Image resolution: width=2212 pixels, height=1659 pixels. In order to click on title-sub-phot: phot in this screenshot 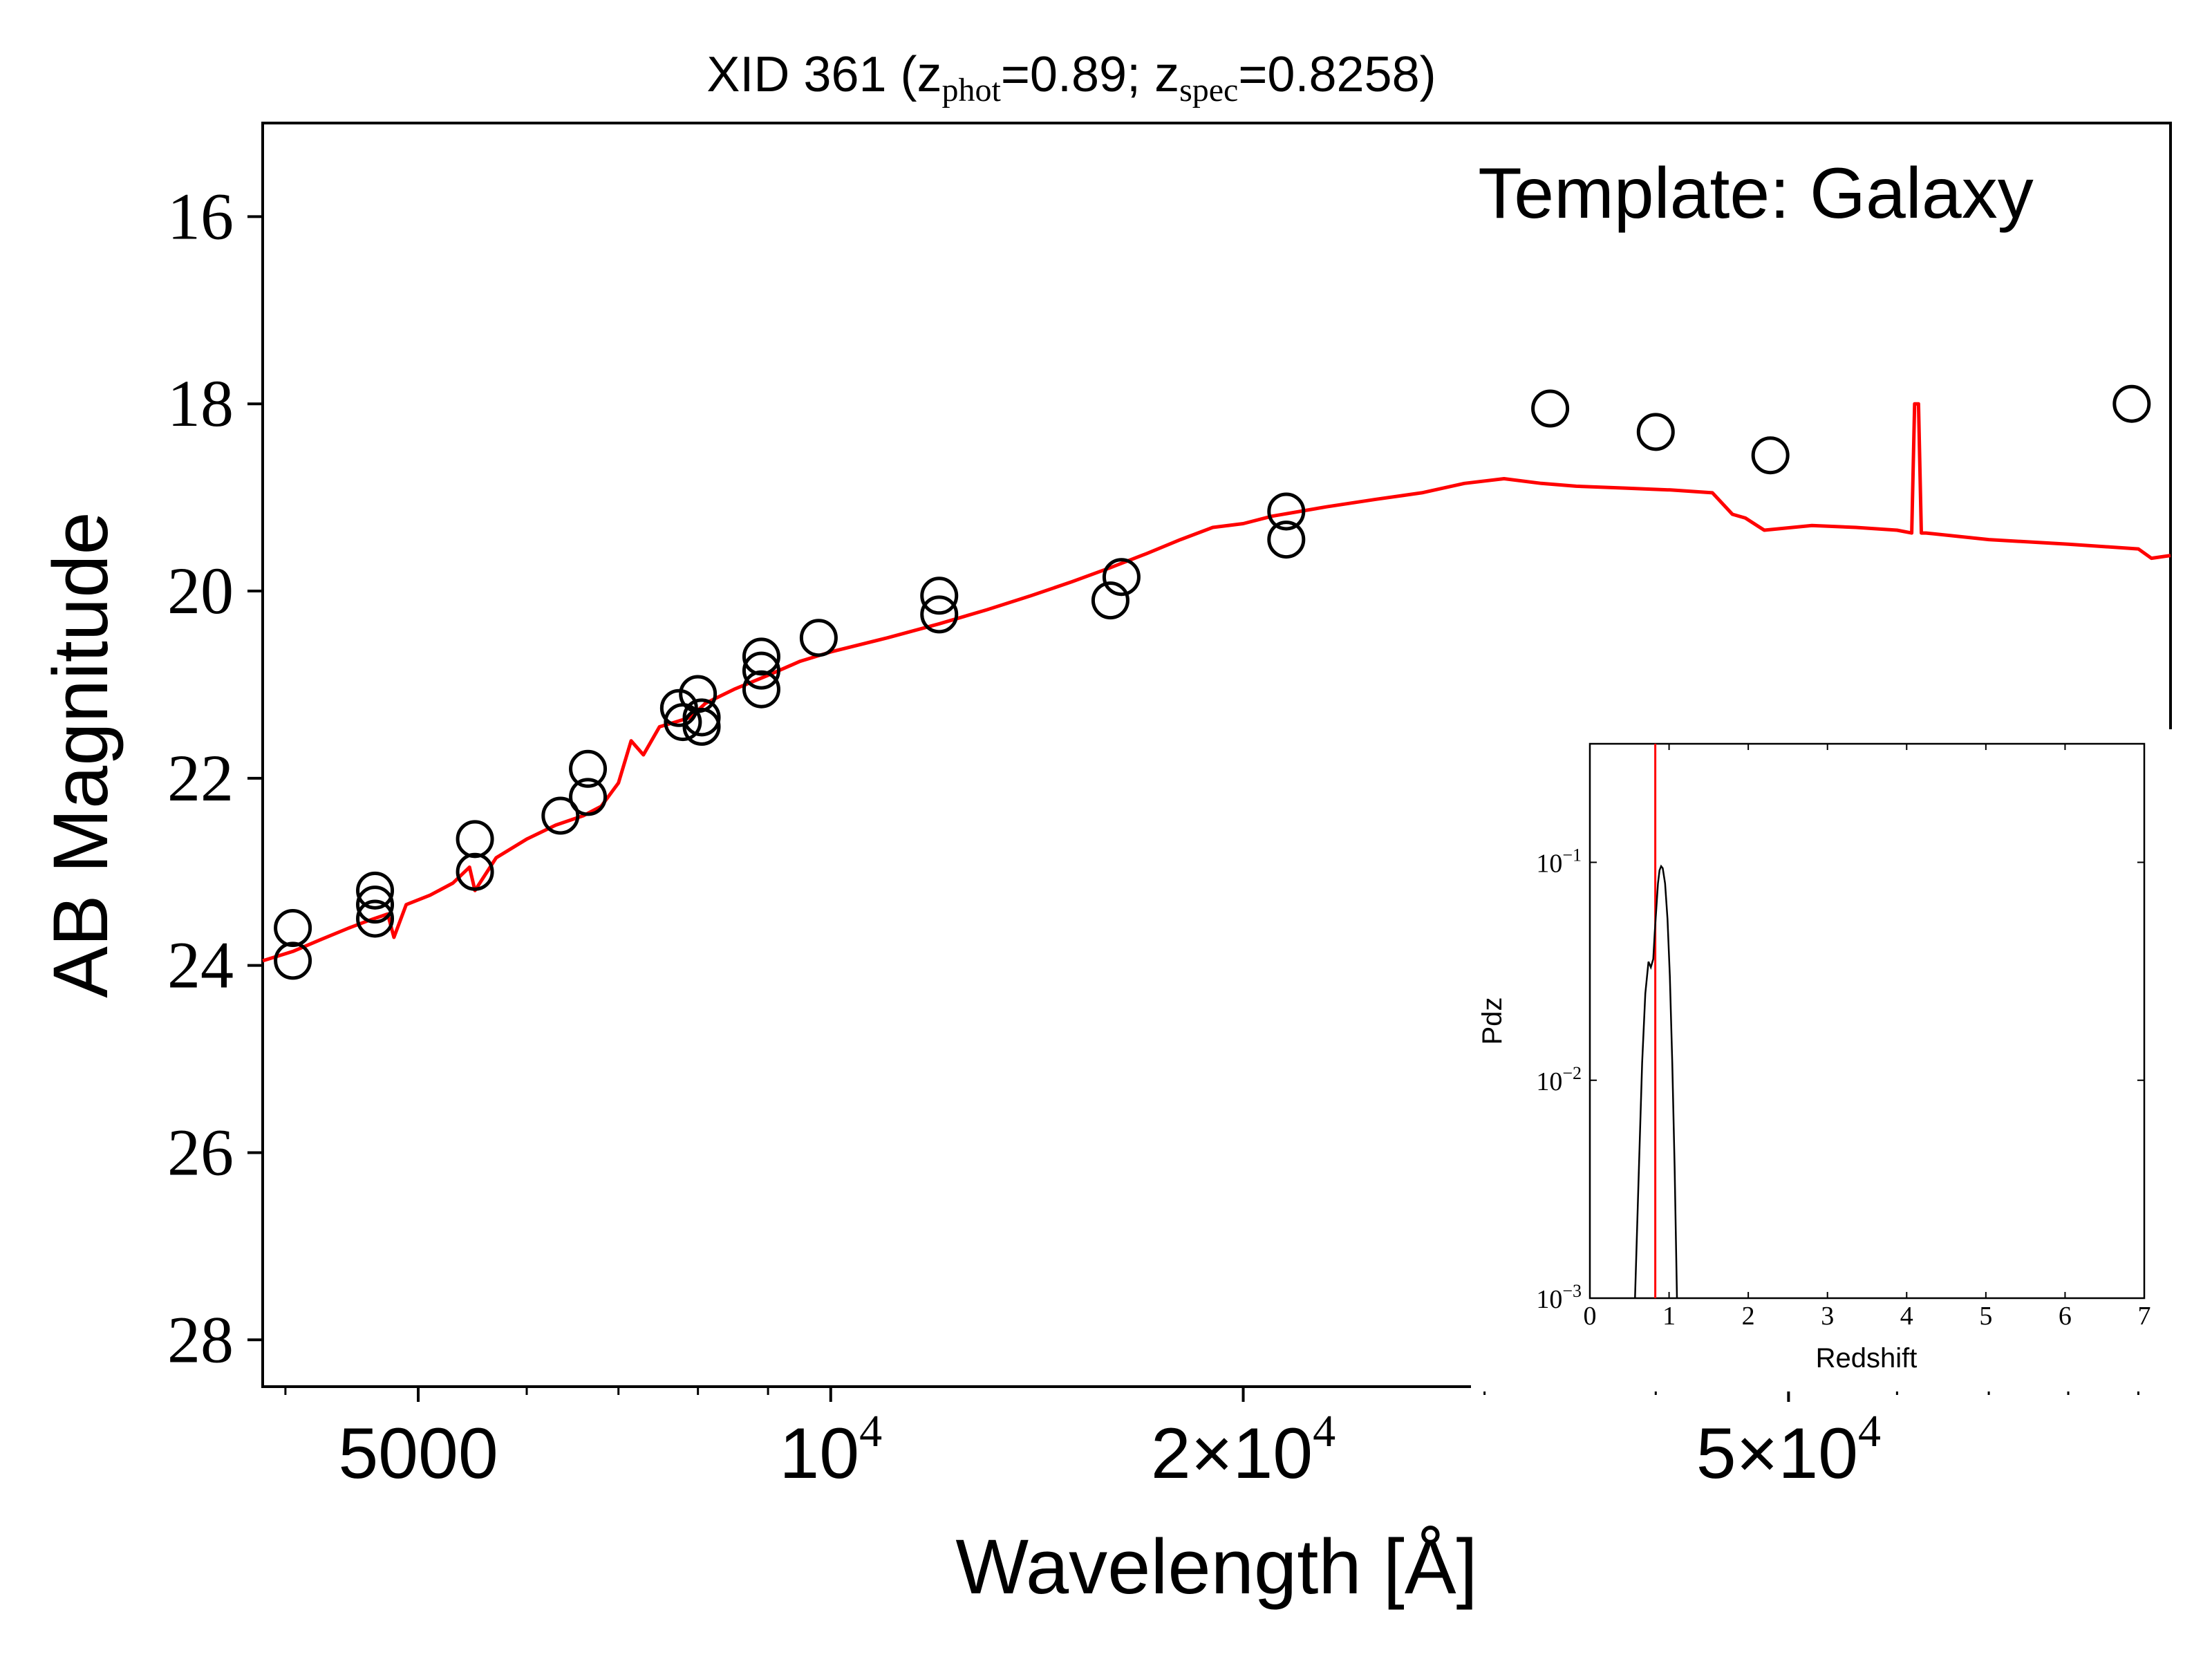, I will do `click(972, 90)`.